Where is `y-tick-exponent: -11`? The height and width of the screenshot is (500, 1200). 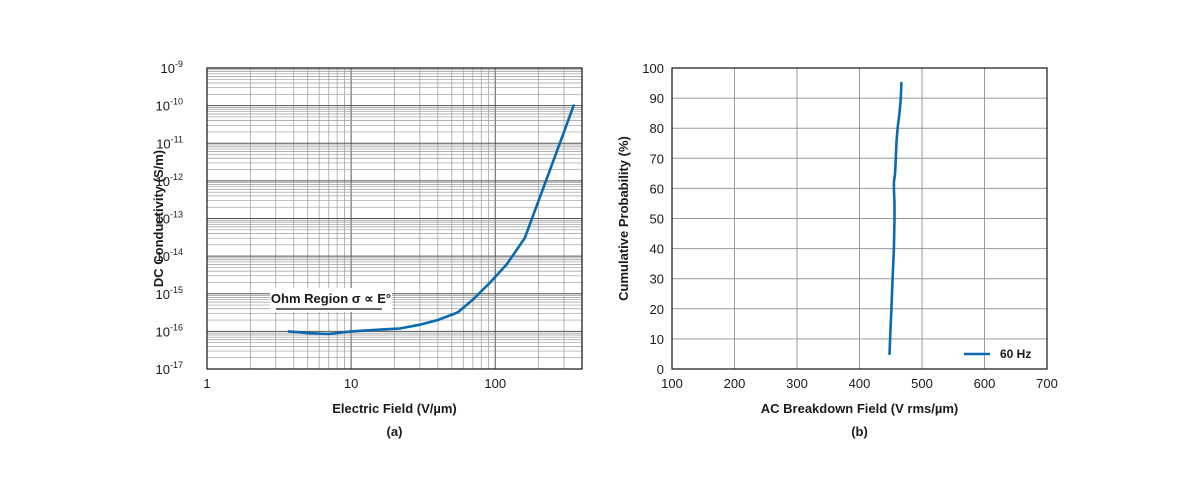 y-tick-exponent: -11 is located at coordinates (177, 139).